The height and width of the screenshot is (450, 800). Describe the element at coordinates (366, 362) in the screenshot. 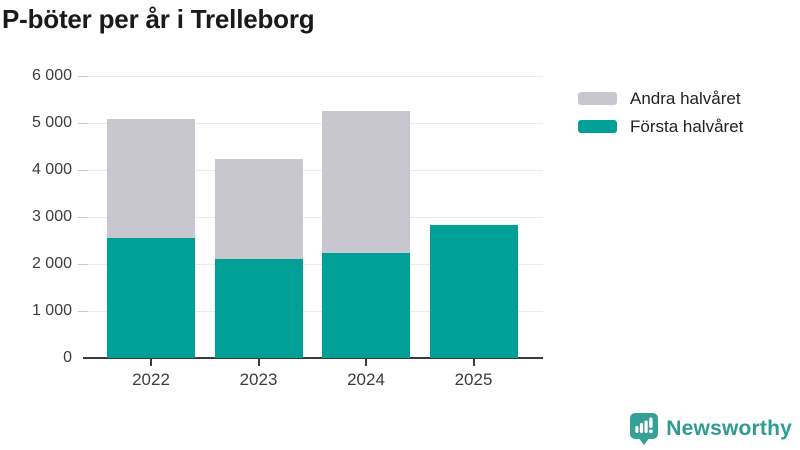

I see `x-tick-2024` at that location.